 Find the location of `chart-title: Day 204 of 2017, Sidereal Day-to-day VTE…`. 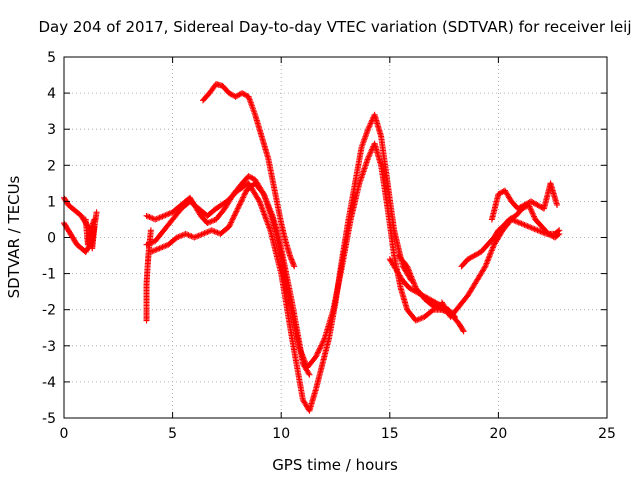

chart-title: Day 204 of 2017, Sidereal Day-to-day VTE… is located at coordinates (334, 27).